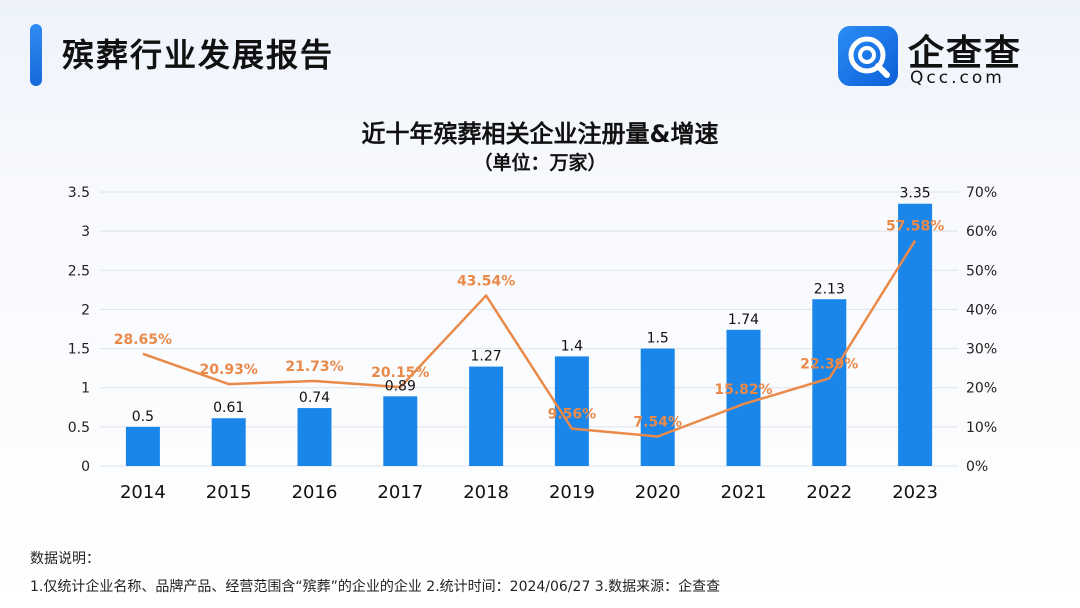  I want to click on bar-data-label: 3.35, so click(915, 194).